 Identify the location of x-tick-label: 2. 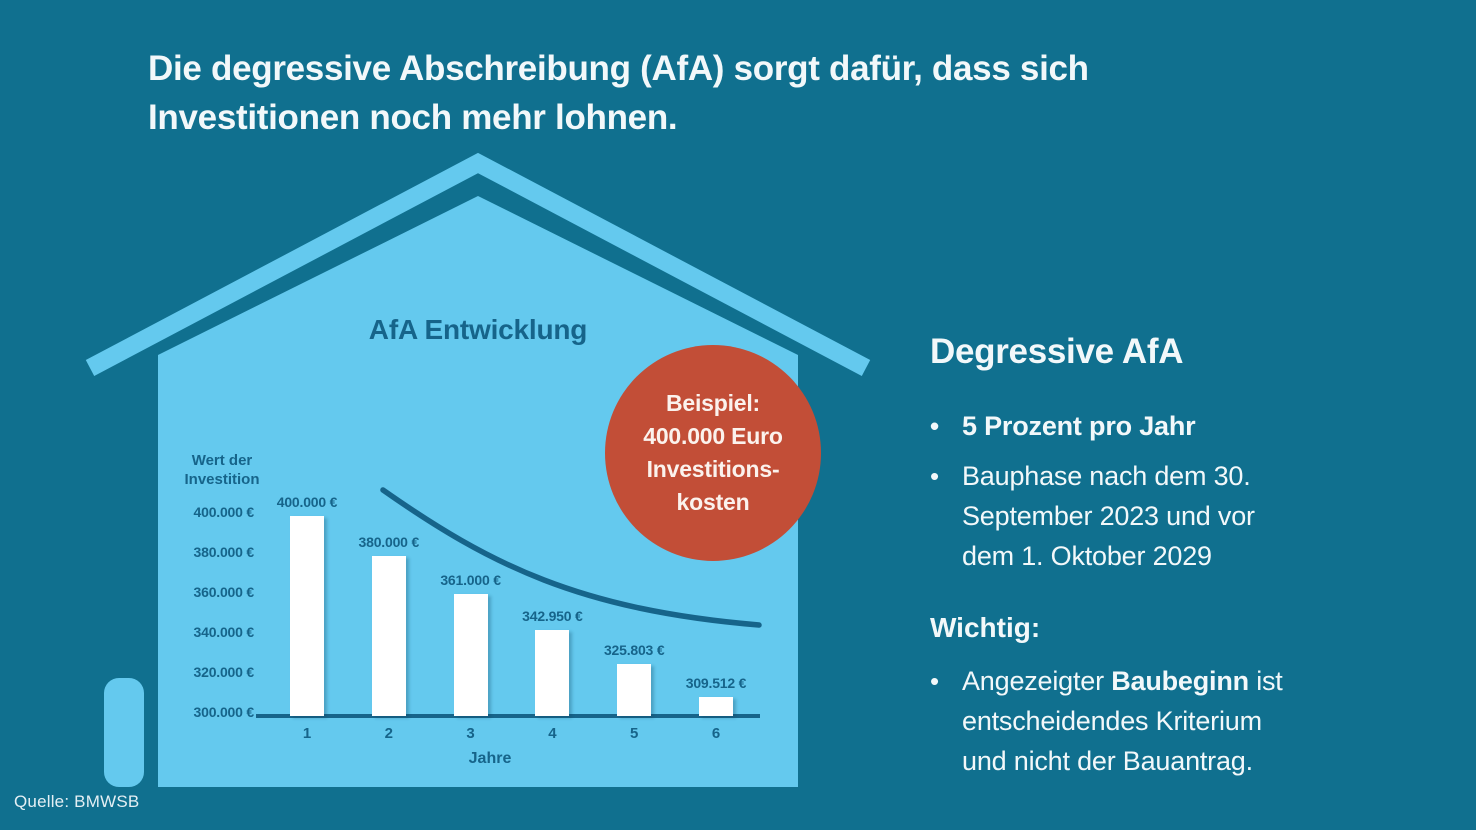
(388, 733).